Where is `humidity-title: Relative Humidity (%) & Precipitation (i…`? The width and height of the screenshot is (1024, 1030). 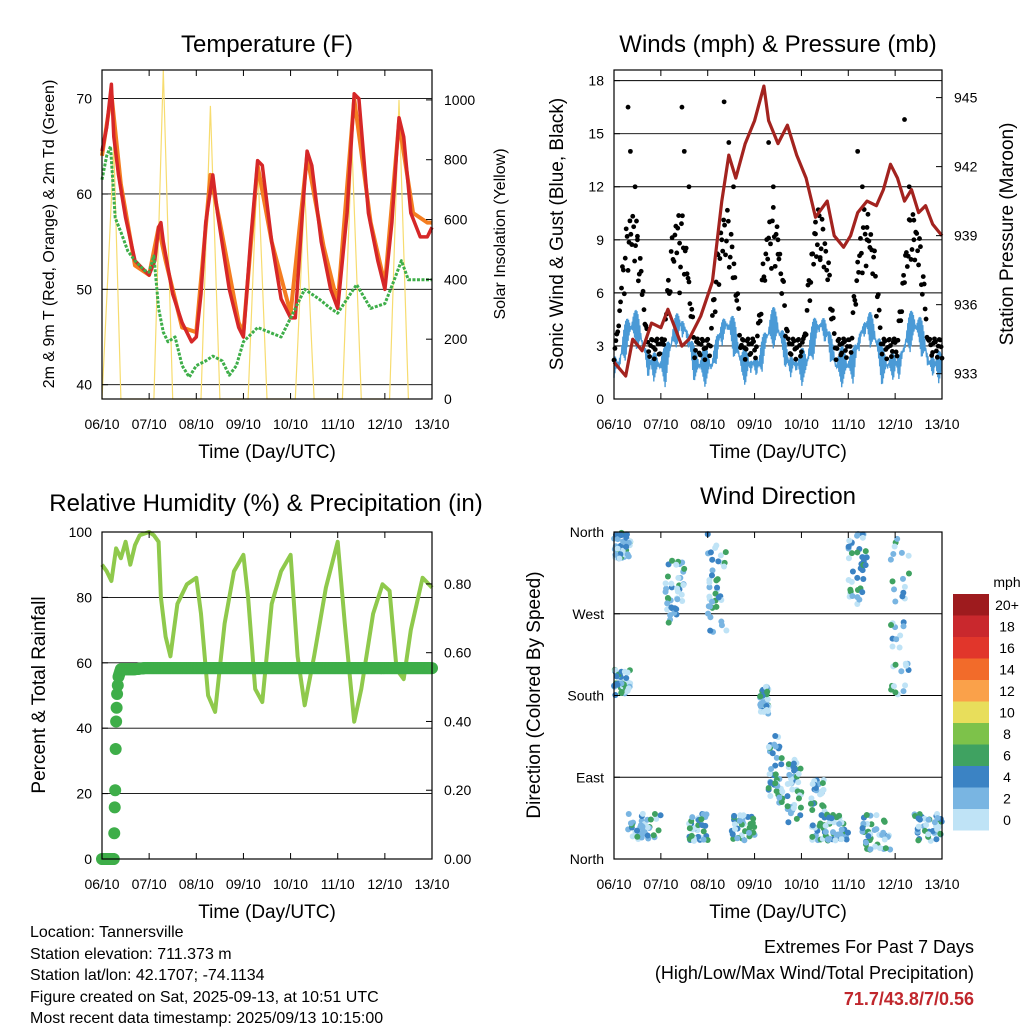
humidity-title: Relative Humidity (%) & Precipitation (i… is located at coordinates (265, 503).